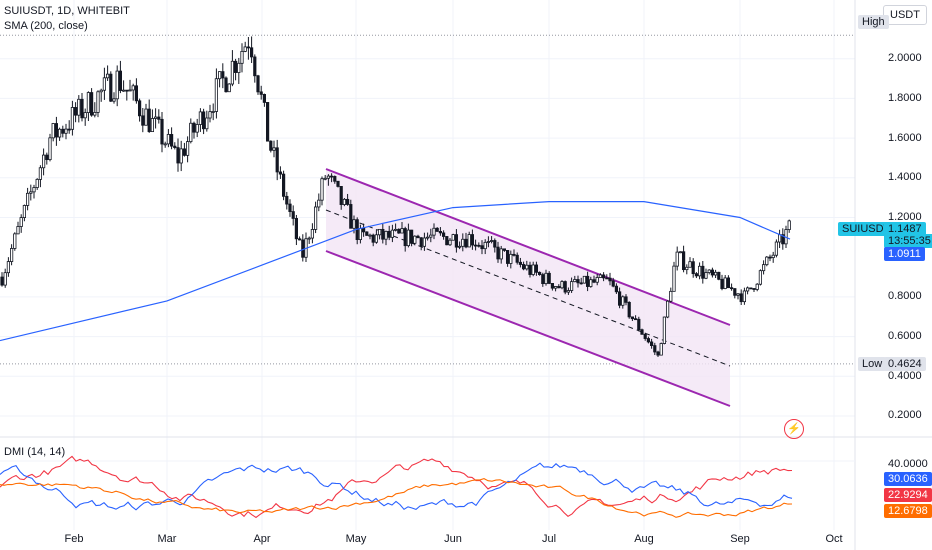 The height and width of the screenshot is (550, 932). I want to click on price-tick: 1.4000, so click(905, 177).